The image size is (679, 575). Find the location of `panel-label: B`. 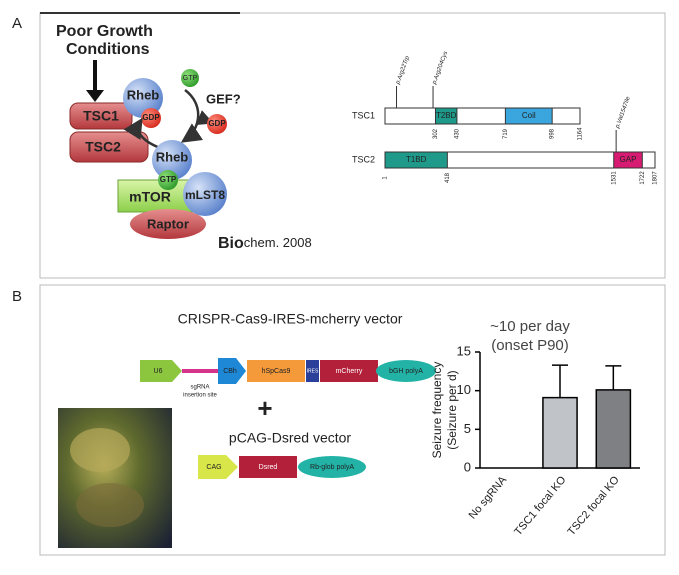

panel-label: B is located at coordinates (17, 296).